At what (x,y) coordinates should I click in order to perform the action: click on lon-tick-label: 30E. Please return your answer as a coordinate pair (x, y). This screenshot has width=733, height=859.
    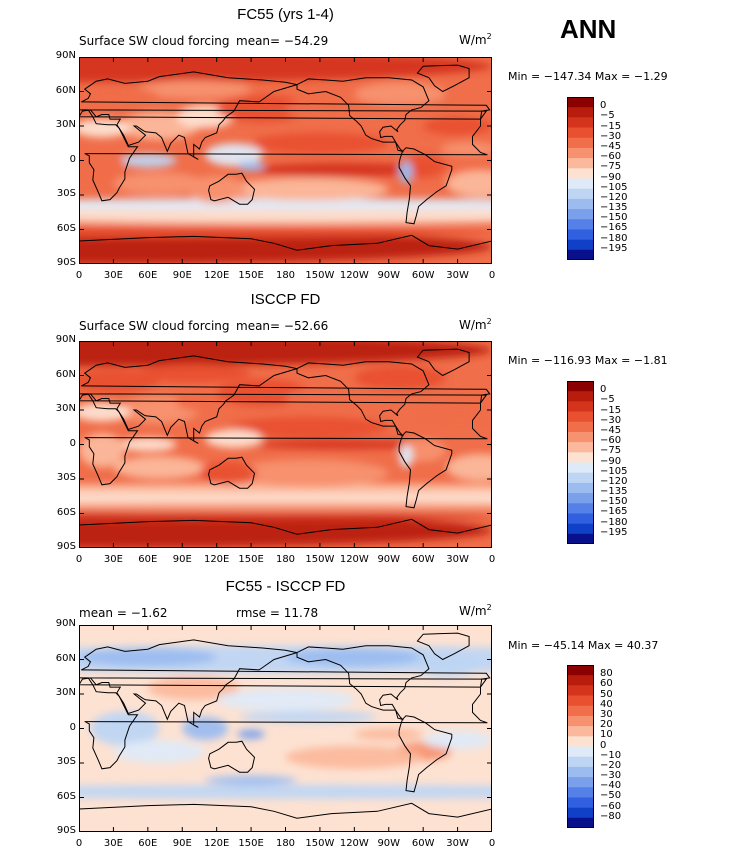
    Looking at the image, I should click on (113, 843).